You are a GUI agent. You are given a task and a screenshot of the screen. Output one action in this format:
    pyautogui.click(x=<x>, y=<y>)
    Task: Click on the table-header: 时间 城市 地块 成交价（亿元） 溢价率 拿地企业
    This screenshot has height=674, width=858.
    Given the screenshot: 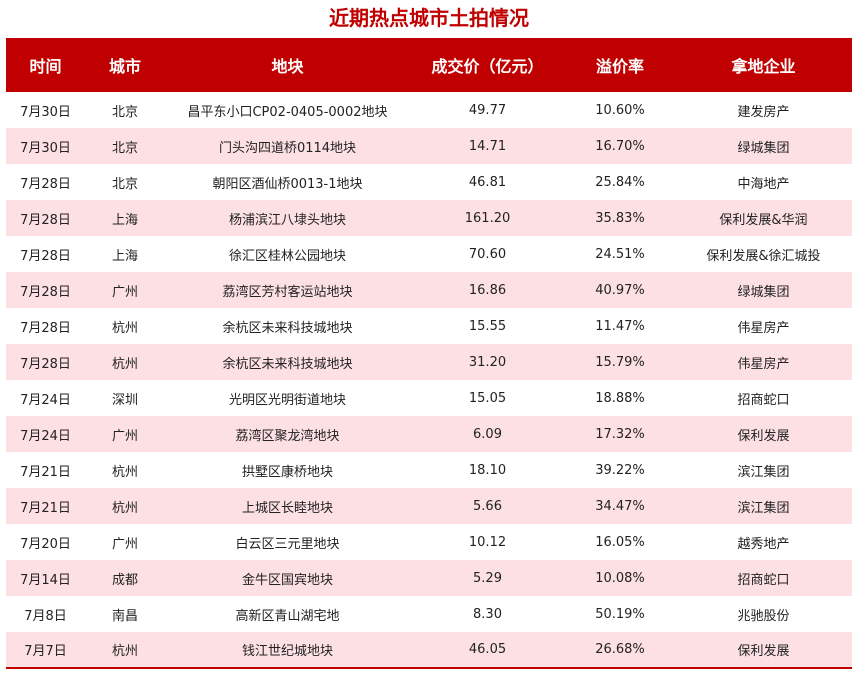 What is the action you would take?
    pyautogui.click(x=429, y=65)
    